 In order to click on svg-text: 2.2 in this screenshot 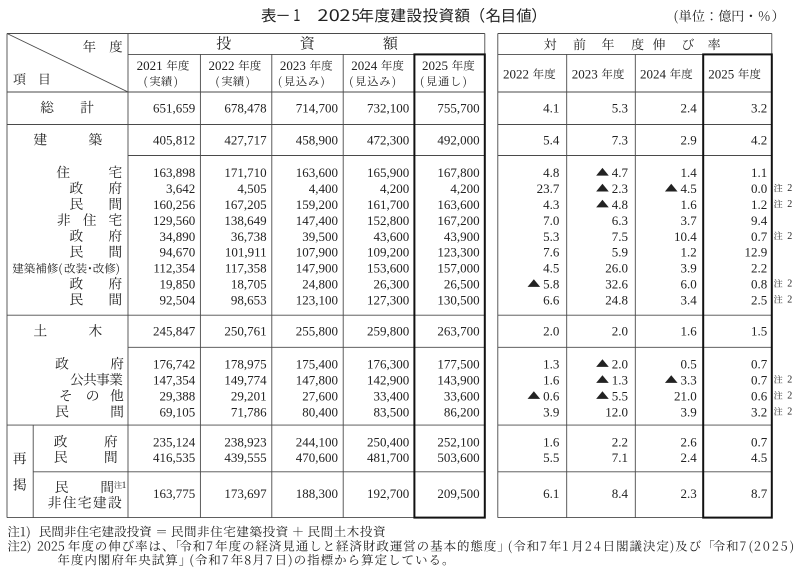, I will do `click(759, 268)`.